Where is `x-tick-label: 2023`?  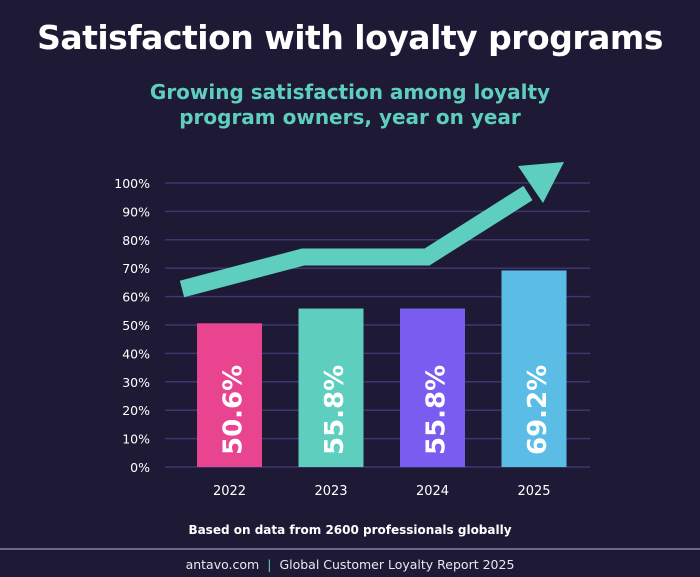
x-tick-label: 2023 is located at coordinates (330, 491).